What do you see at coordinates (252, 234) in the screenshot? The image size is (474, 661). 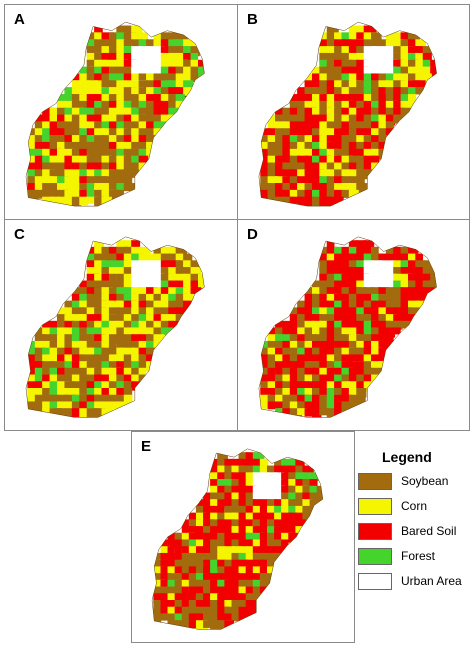 I see `panel-label-d: D` at bounding box center [252, 234].